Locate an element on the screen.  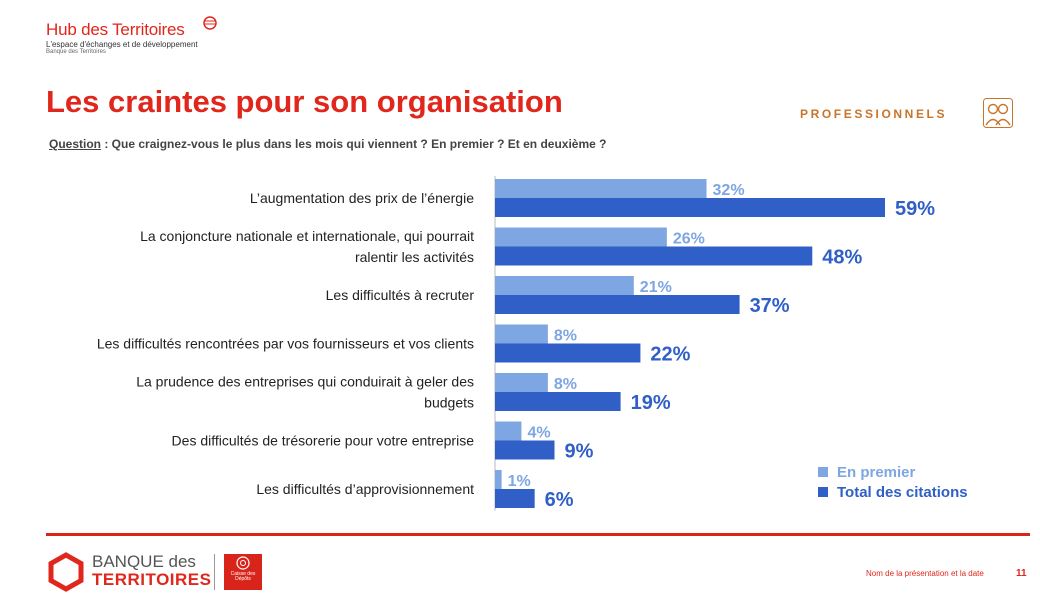
hub-subtitle: L'espace d'échanges et de développement is located at coordinates (122, 44).